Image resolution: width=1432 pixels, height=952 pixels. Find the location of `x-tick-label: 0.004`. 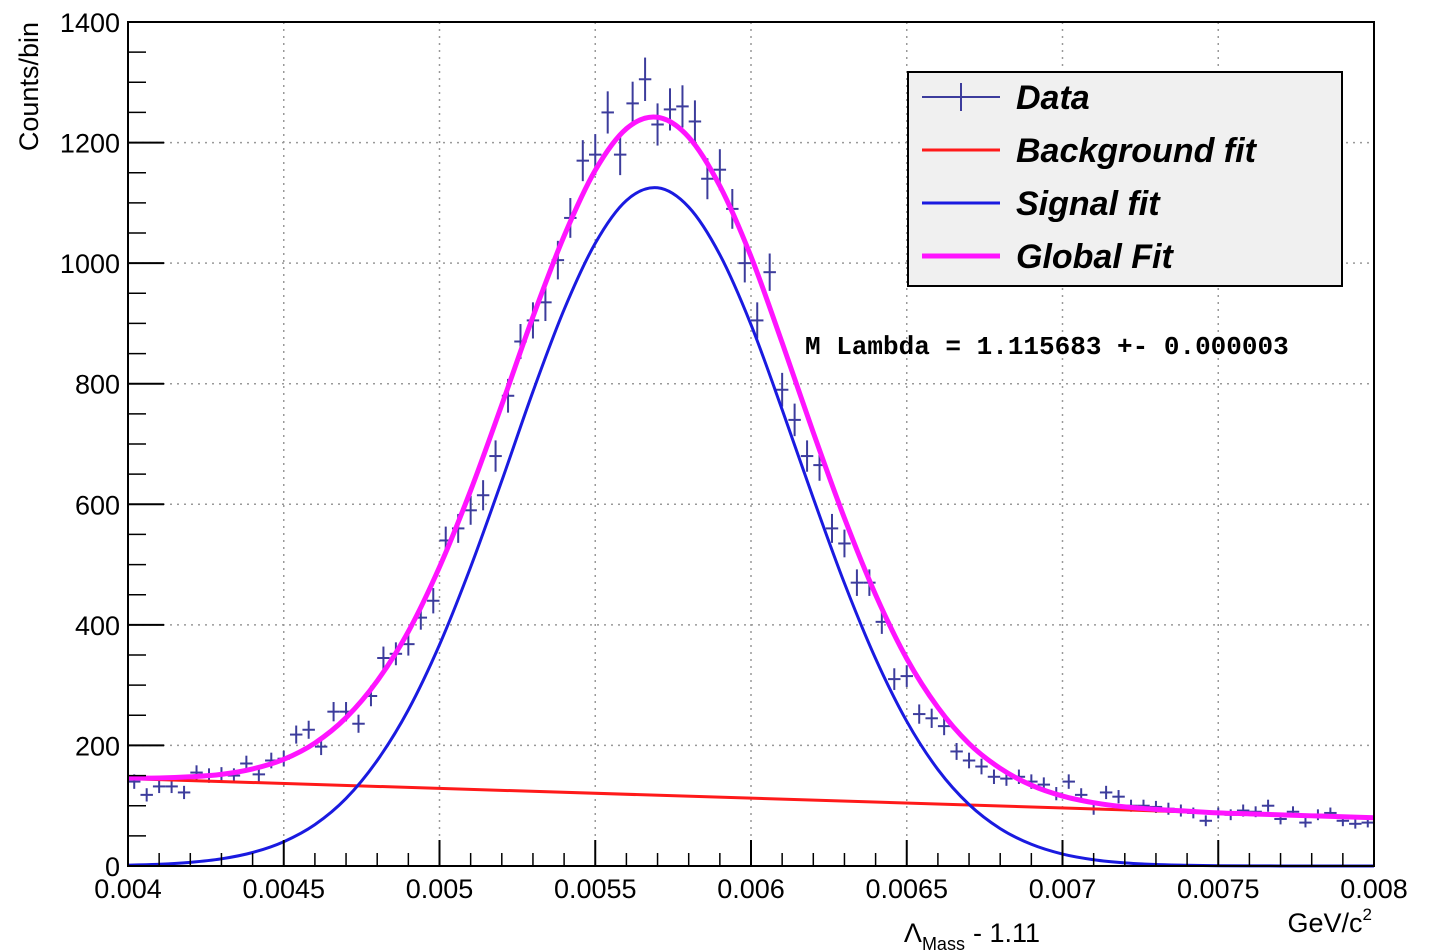

x-tick-label: 0.004 is located at coordinates (128, 889).